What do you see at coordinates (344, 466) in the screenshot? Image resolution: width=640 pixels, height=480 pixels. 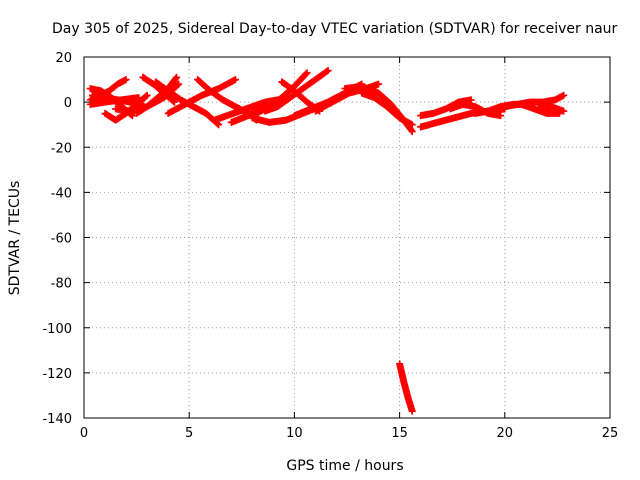 I see `x-axis-label: GPS time / hours` at bounding box center [344, 466].